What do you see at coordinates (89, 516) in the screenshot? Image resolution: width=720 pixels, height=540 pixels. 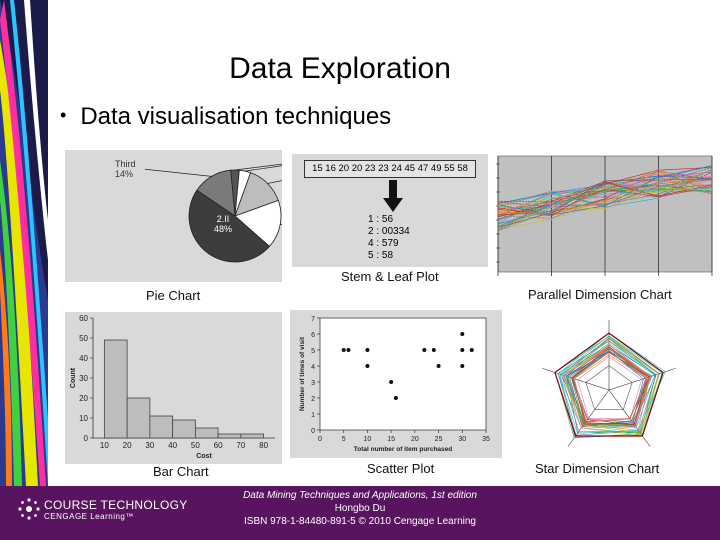 I see `imprint-logo-text: CENGAGE Learning™` at bounding box center [89, 516].